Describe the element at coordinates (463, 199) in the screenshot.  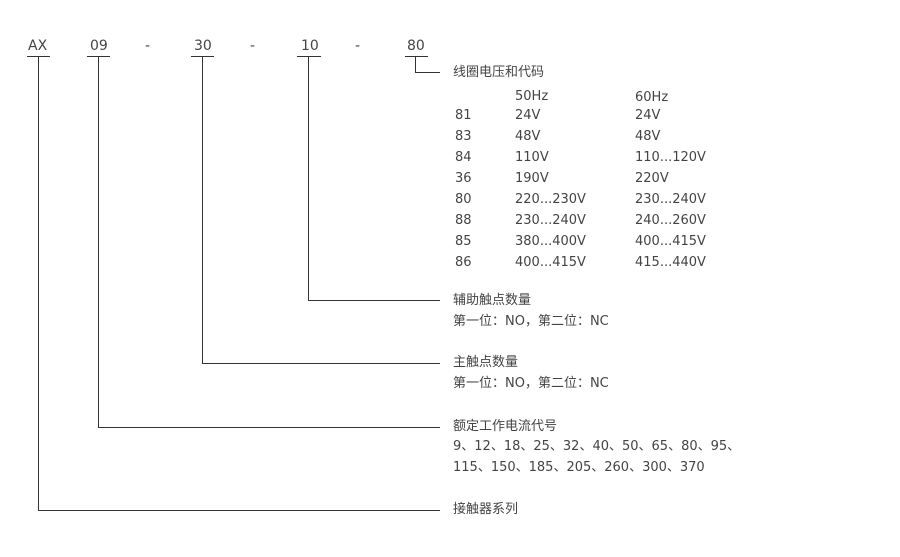
I see `coil-code: 80` at that location.